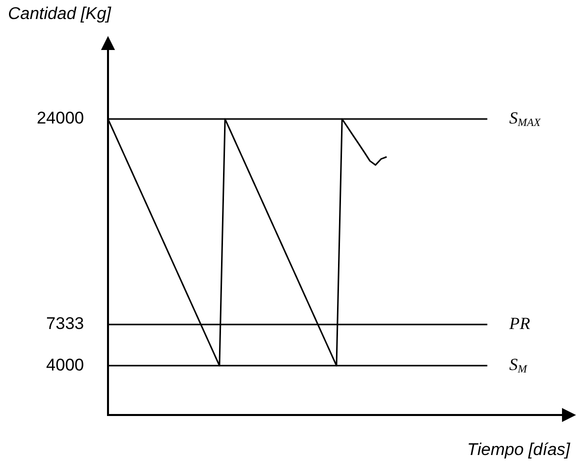 The height and width of the screenshot is (469, 576). What do you see at coordinates (518, 450) in the screenshot?
I see `x-axis-title: Tiempo [días]` at bounding box center [518, 450].